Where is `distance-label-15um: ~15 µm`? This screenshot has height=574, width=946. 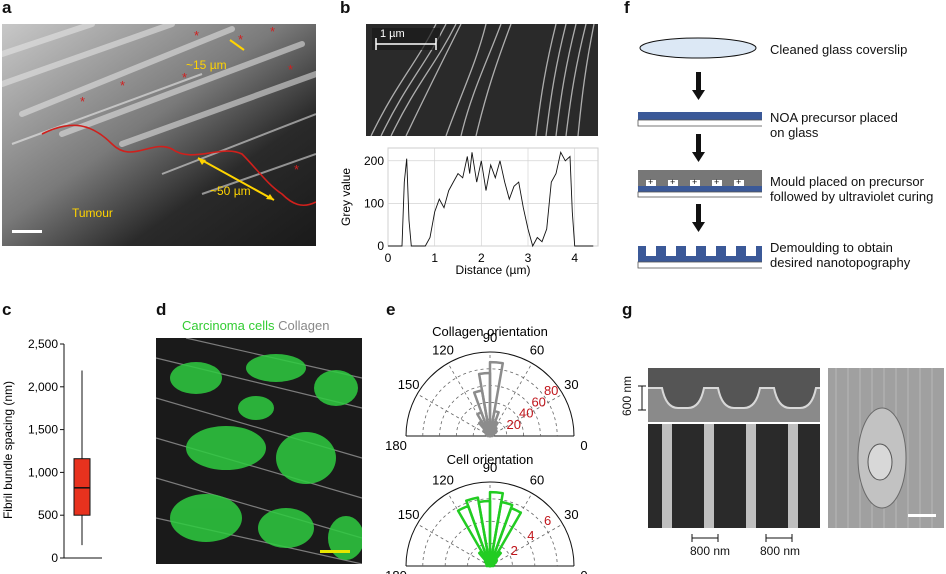 distance-label-15um: ~15 µm is located at coordinates (206, 65).